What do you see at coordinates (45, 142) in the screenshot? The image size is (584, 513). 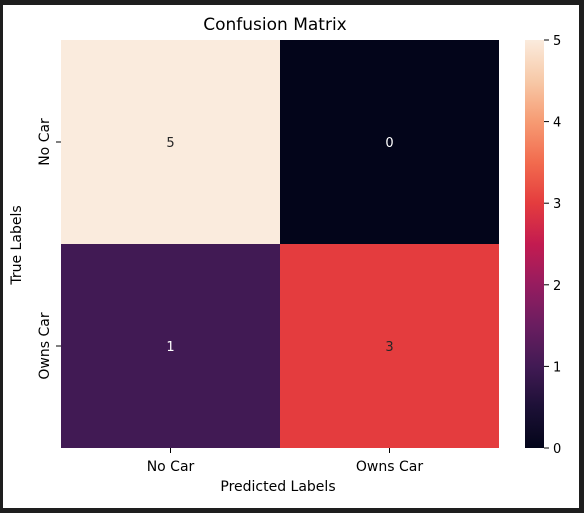 I see `y-tick-label: No Car` at bounding box center [45, 142].